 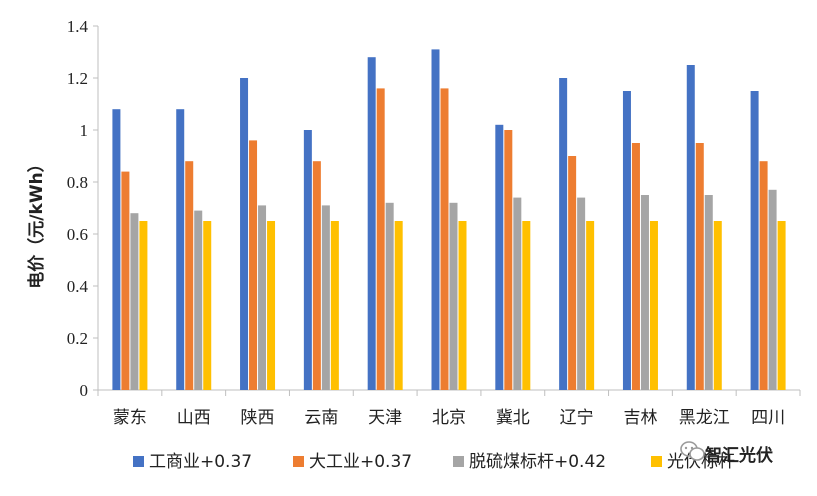 What do you see at coordinates (258, 418) in the screenshot?
I see `x-category-label: 陕西` at bounding box center [258, 418].